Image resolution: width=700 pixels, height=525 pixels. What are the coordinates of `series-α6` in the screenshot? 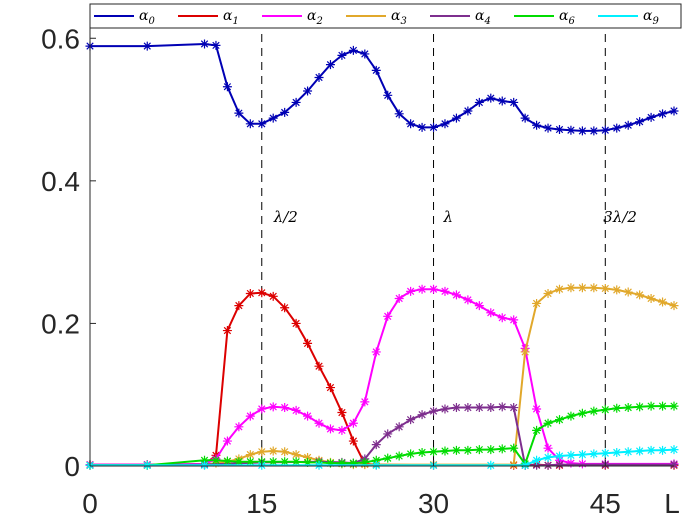 It's located at (382, 435).